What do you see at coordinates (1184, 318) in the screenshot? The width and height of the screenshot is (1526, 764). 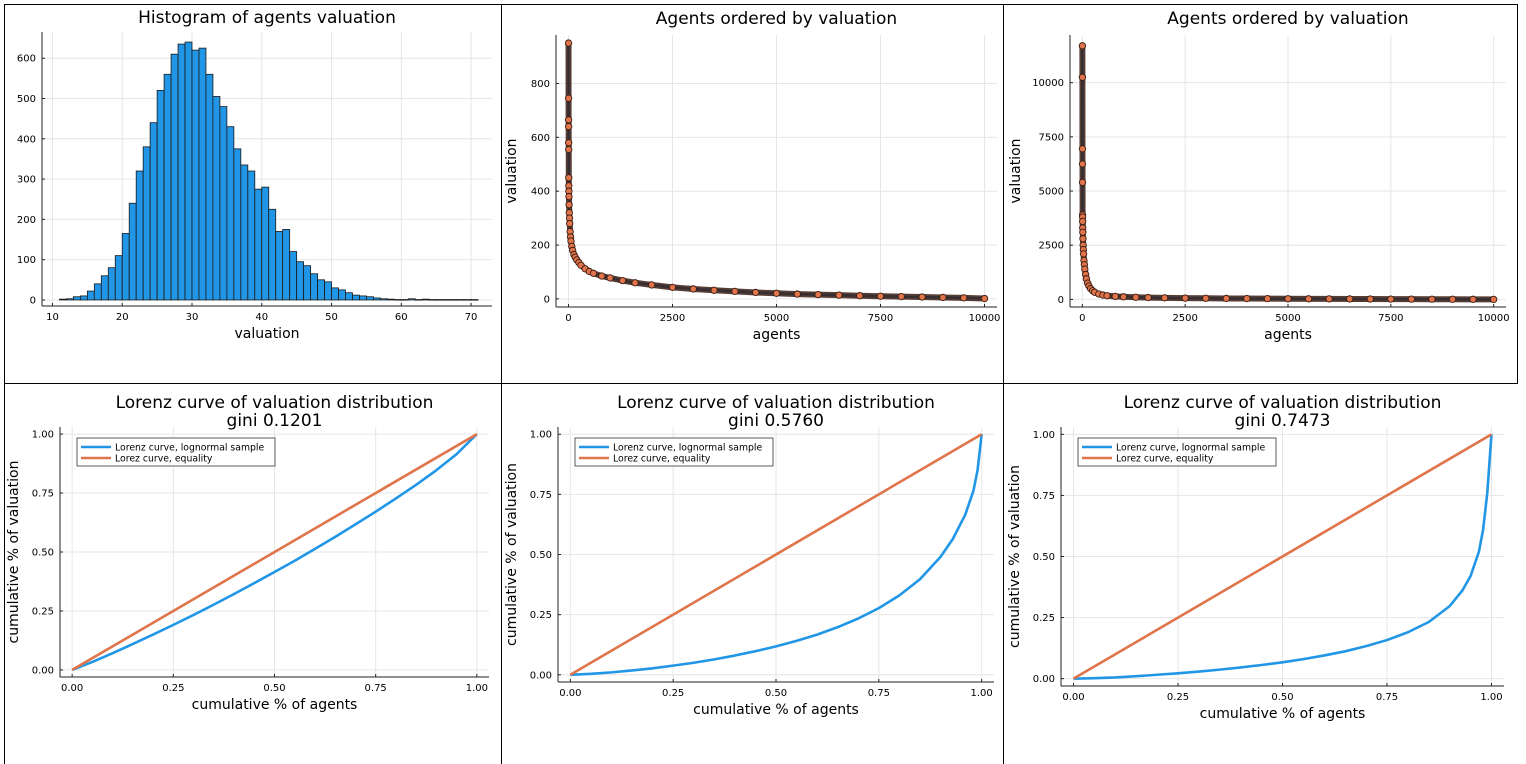 I see `x-tick-label: 2500` at bounding box center [1184, 318].